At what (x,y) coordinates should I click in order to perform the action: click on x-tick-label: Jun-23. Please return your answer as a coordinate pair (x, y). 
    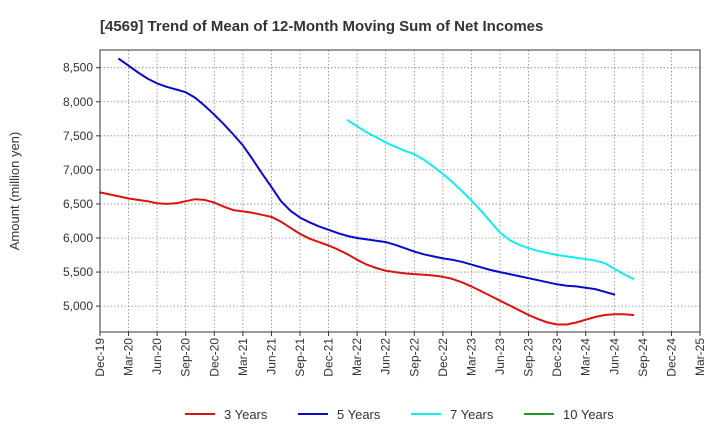
    Looking at the image, I should click on (500, 356).